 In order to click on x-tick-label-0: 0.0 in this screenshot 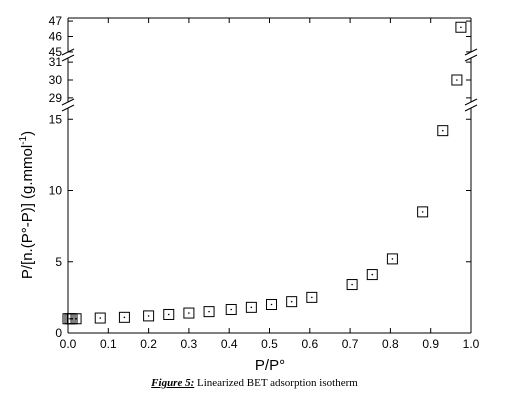, I will do `click(68, 344)`.